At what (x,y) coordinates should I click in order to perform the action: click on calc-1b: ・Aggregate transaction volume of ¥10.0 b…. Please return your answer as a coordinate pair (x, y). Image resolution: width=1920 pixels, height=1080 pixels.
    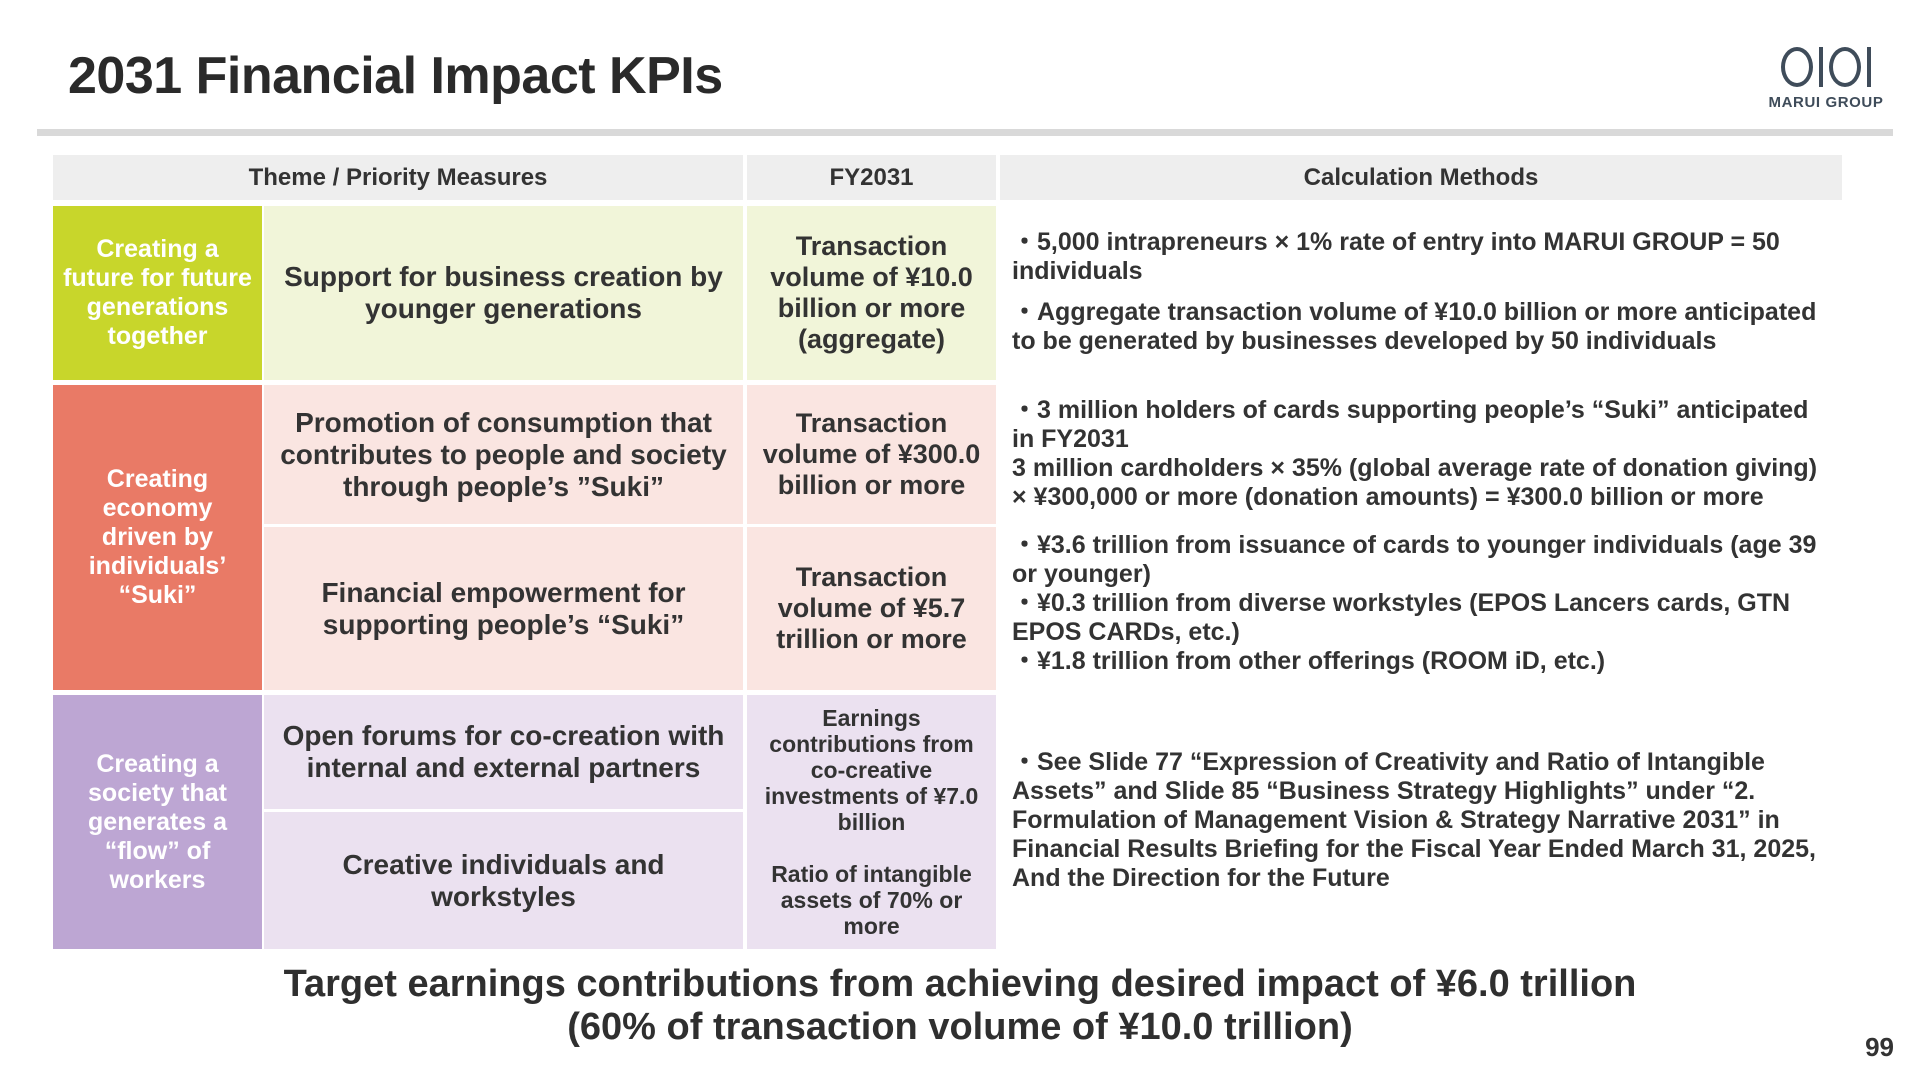
    Looking at the image, I should click on (1414, 326).